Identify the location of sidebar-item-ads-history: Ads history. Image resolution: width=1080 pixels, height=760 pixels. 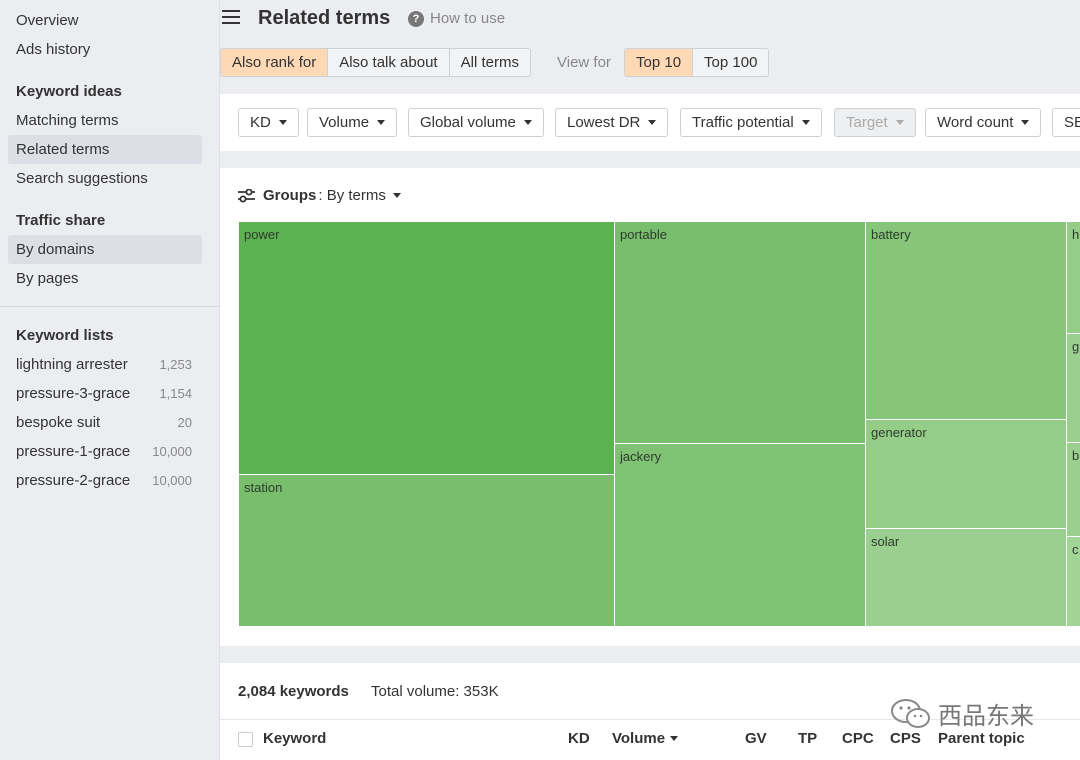
(53, 49).